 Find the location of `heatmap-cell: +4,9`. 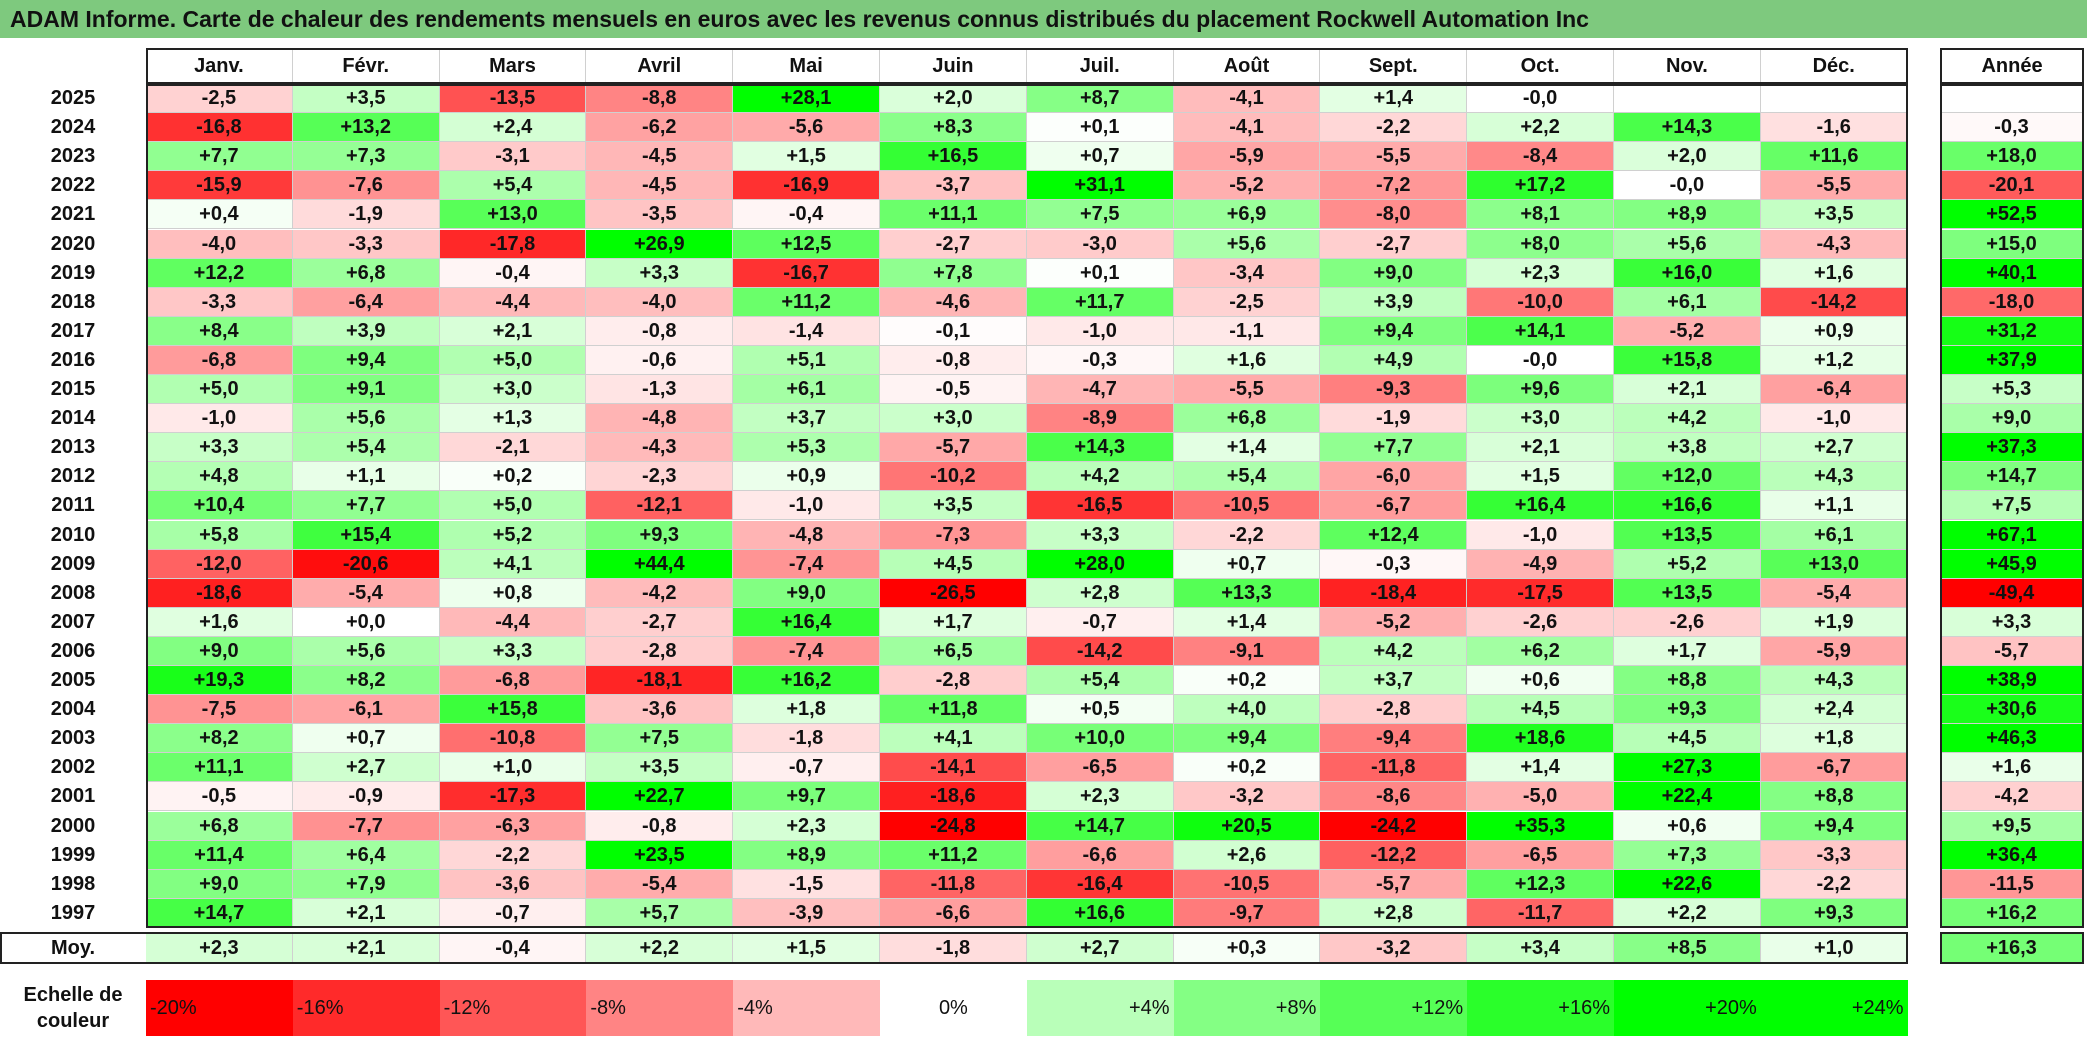

heatmap-cell: +4,9 is located at coordinates (1394, 360).